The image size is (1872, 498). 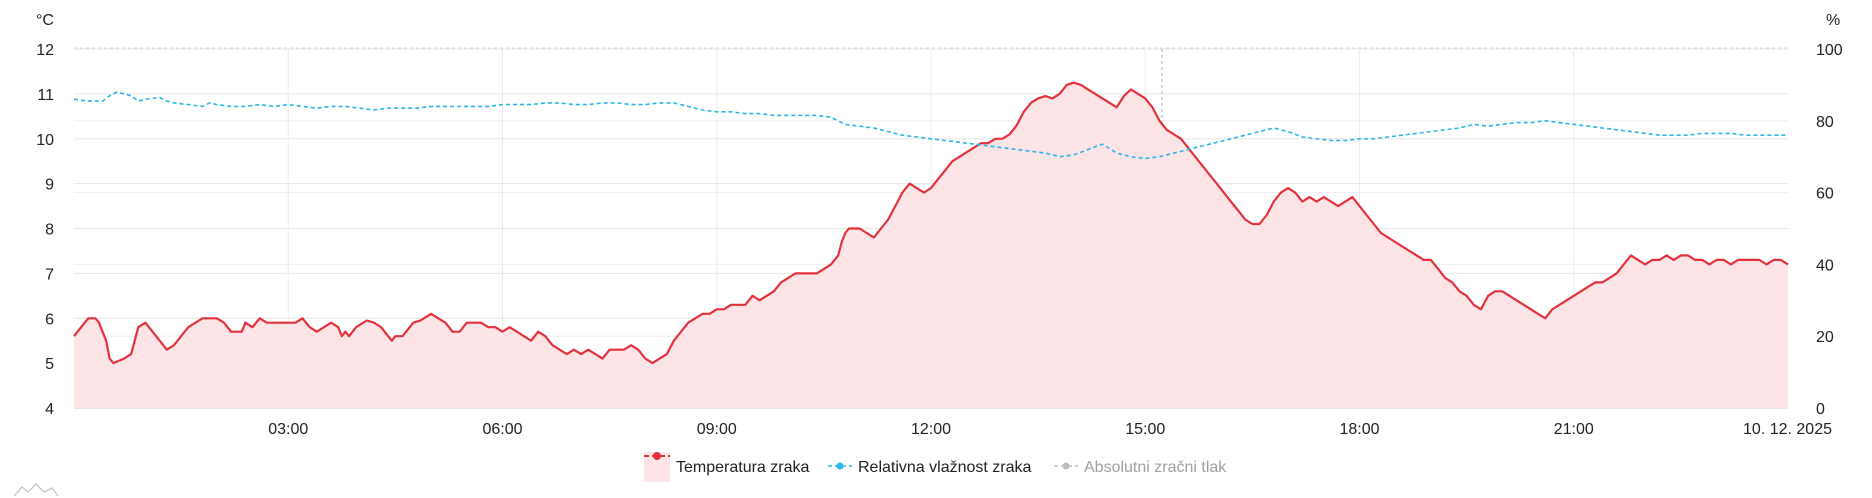 I want to click on y-left-tick-label: 8, so click(x=49, y=230).